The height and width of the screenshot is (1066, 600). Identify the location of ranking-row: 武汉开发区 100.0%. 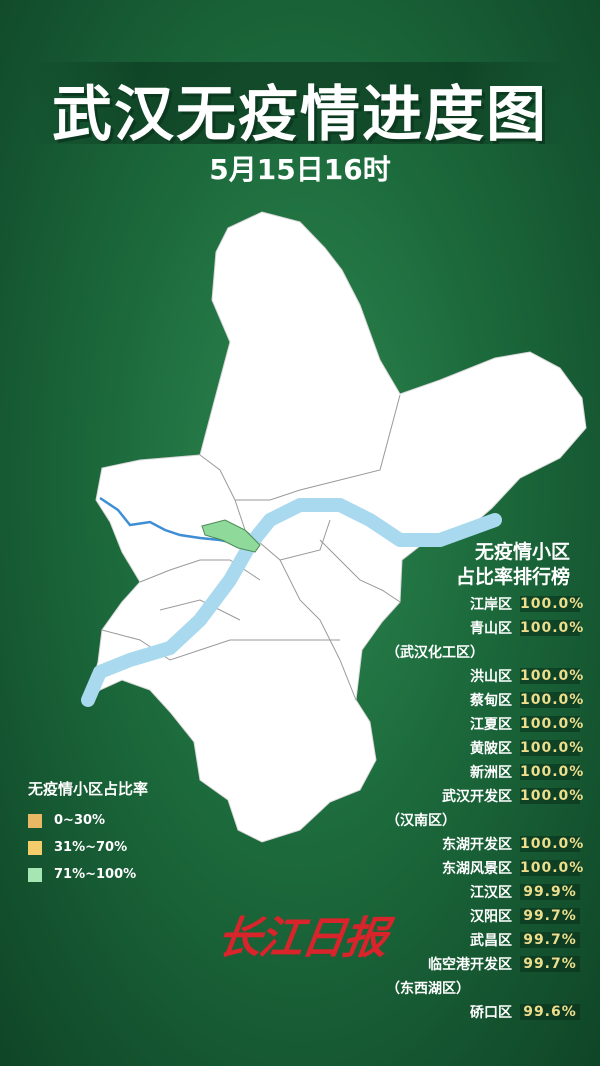
(442, 796).